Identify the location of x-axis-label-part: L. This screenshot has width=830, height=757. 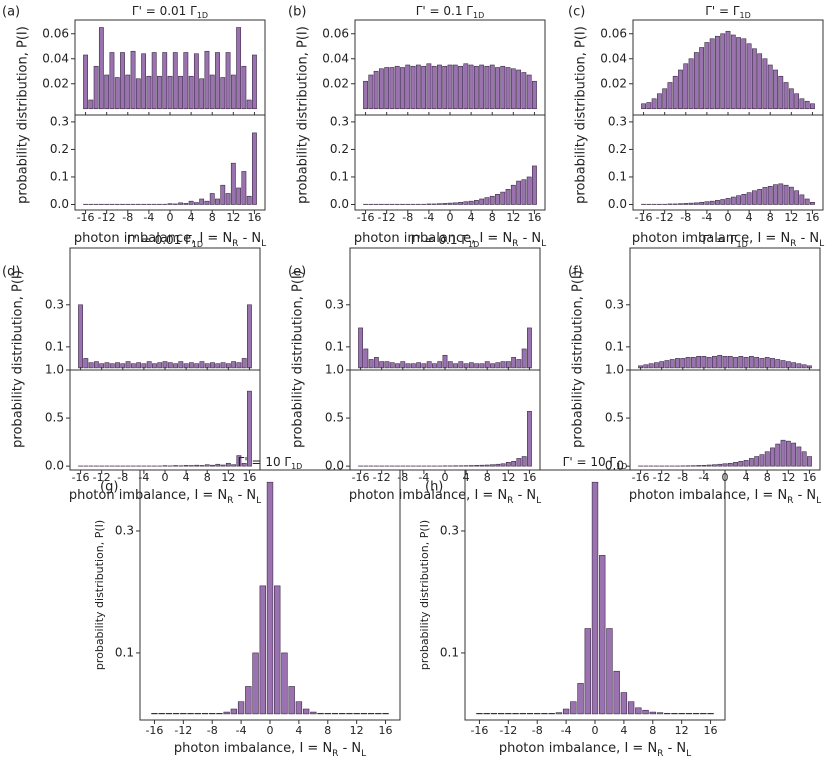
(688, 753).